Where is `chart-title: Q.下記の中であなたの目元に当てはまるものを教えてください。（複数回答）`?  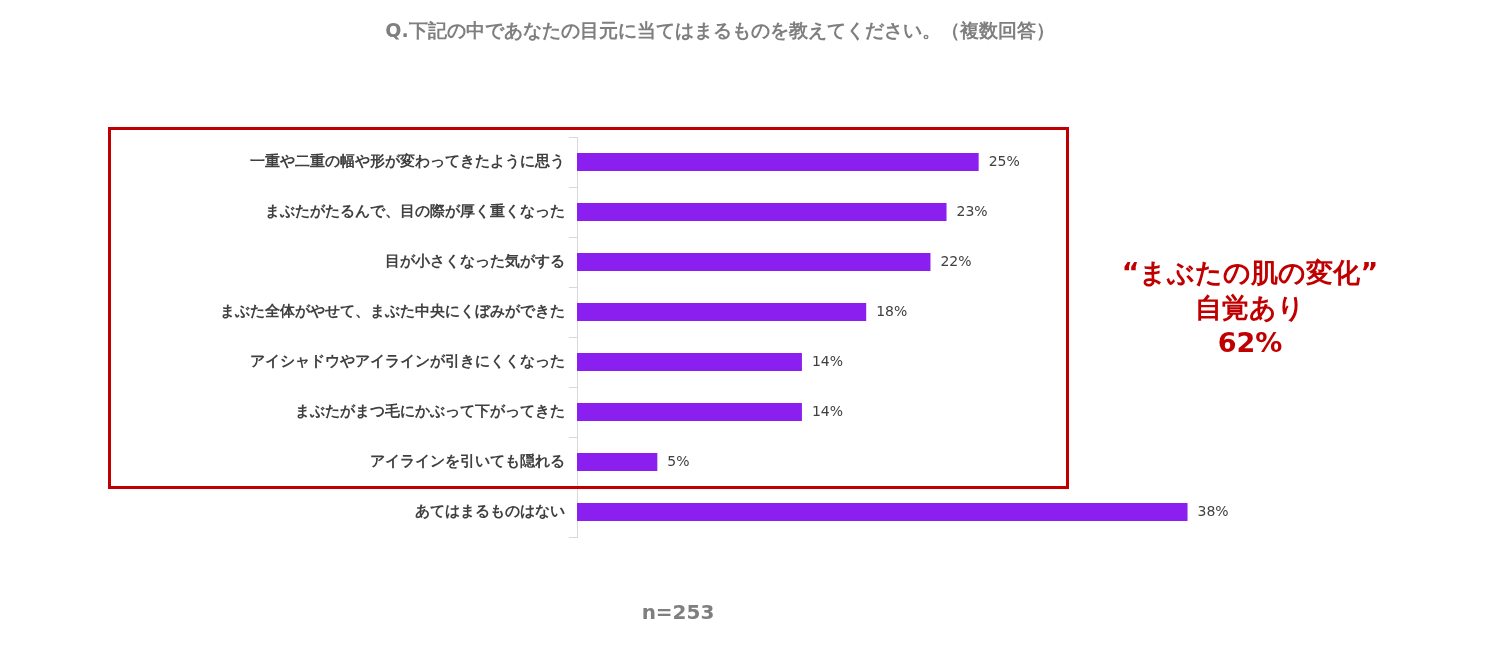
chart-title: Q.下記の中であなたの目元に当てはまるものを教えてください。（複数回答） is located at coordinates (720, 30).